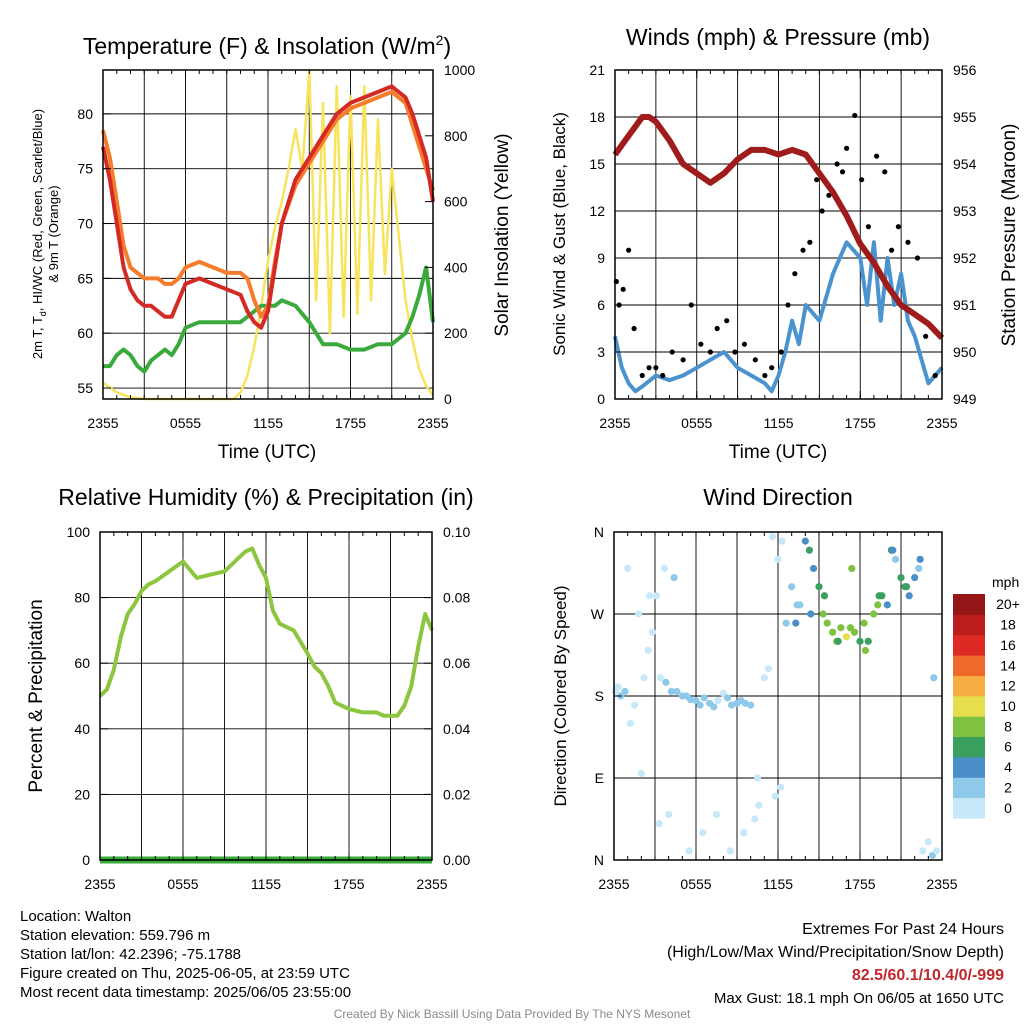 Image resolution: width=1024 pixels, height=1024 pixels. What do you see at coordinates (1008, 706) in the screenshot?
I see `colorbar-label: 10` at bounding box center [1008, 706].